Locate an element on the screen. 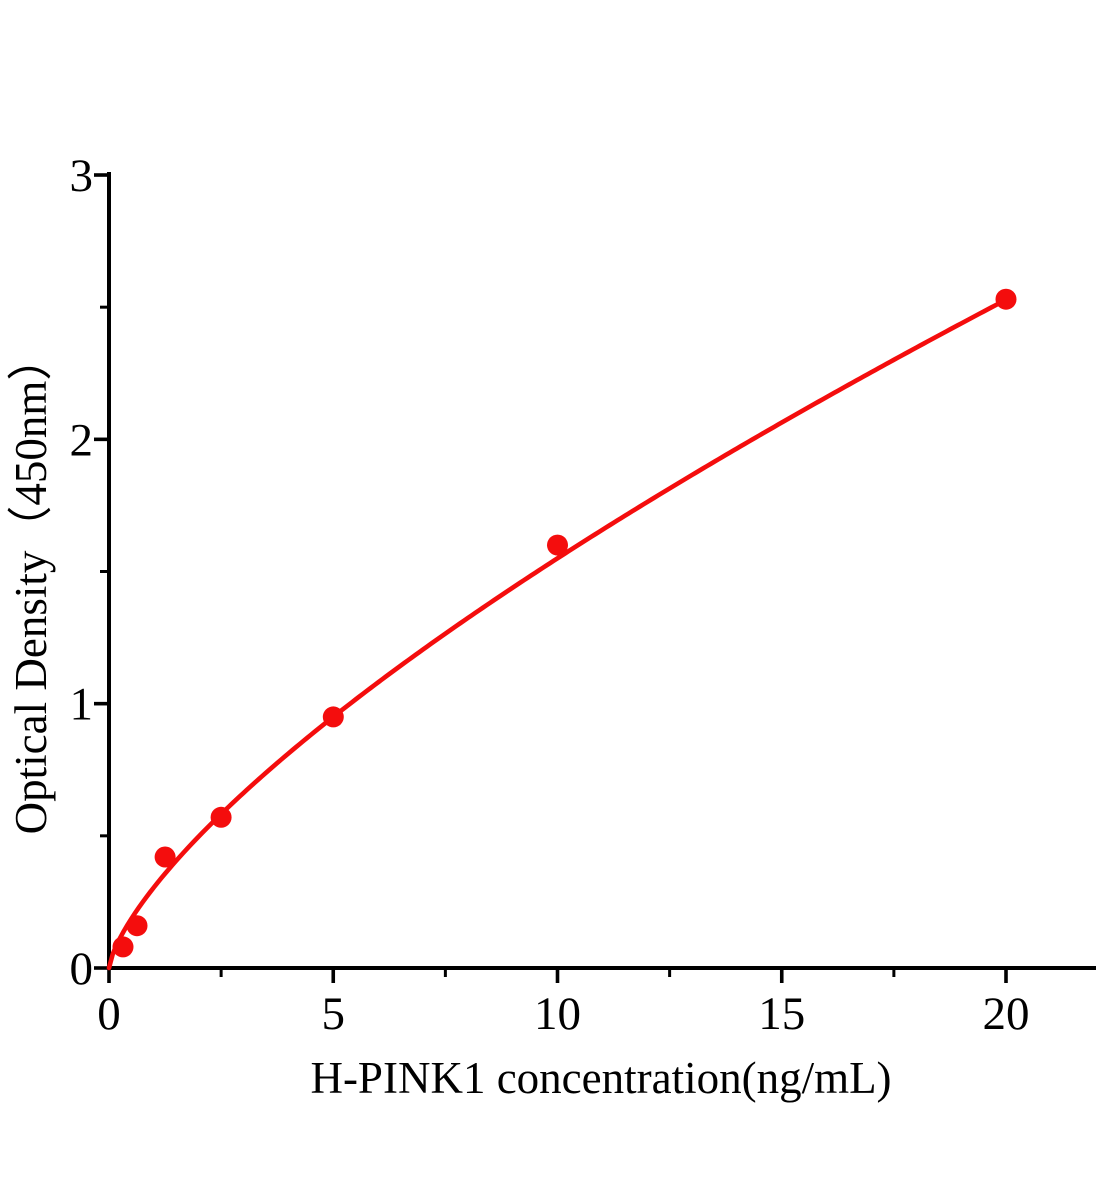  y-axis-title: Optical Density（450nm） is located at coordinates (31, 585).